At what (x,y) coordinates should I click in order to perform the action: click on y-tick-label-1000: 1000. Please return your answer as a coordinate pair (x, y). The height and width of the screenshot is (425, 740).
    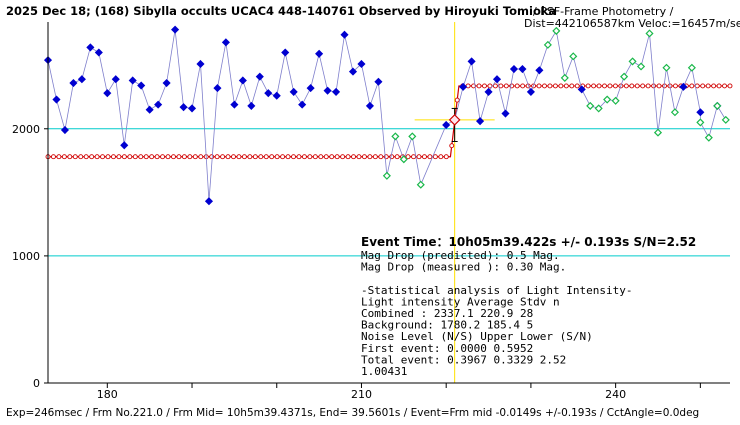
    Looking at the image, I should click on (26, 256).